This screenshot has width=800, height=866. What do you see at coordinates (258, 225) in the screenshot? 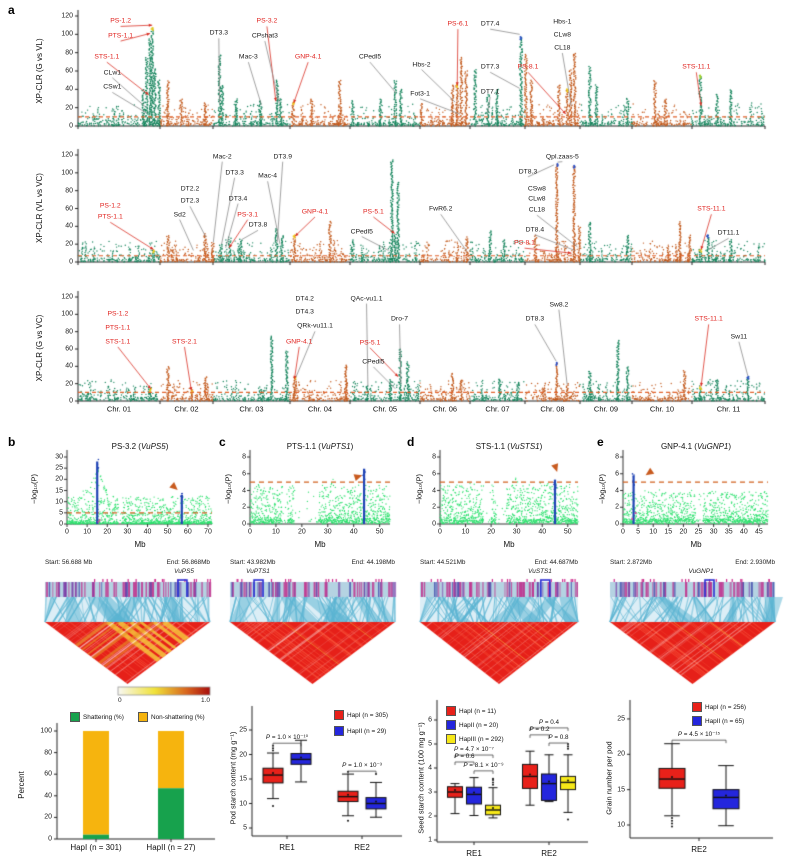
I see `qtl-annotation: DT3.8` at bounding box center [258, 225].